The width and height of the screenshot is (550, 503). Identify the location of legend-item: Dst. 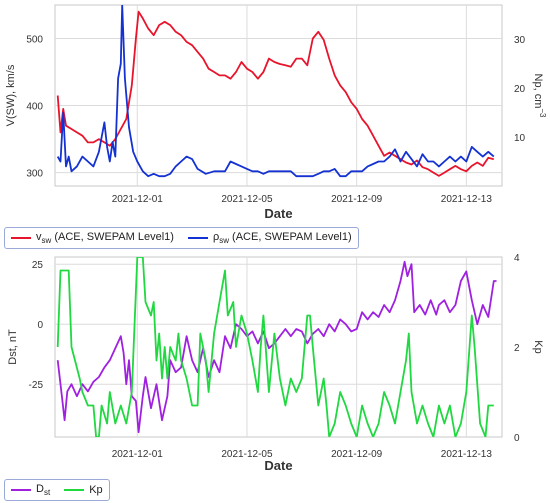
(30, 490).